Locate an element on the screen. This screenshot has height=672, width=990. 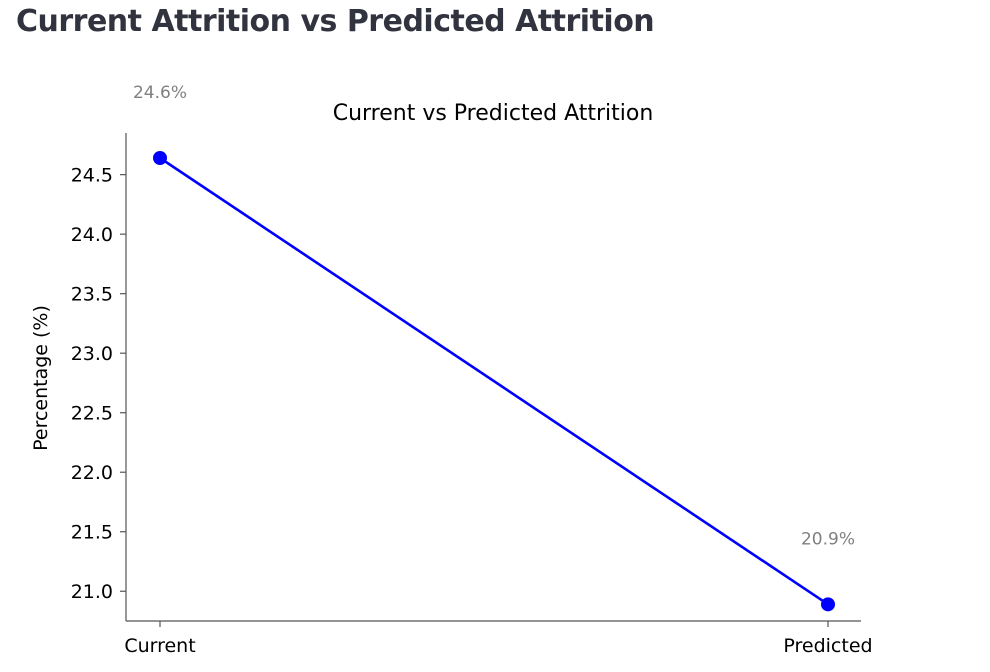
x-tick-label: Predicted is located at coordinates (827, 646).